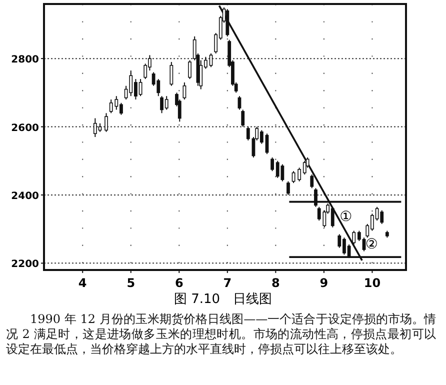 The width and height of the screenshot is (446, 385). Describe the element at coordinates (25, 60) in the screenshot. I see `y-tick-label: 2800` at that location.